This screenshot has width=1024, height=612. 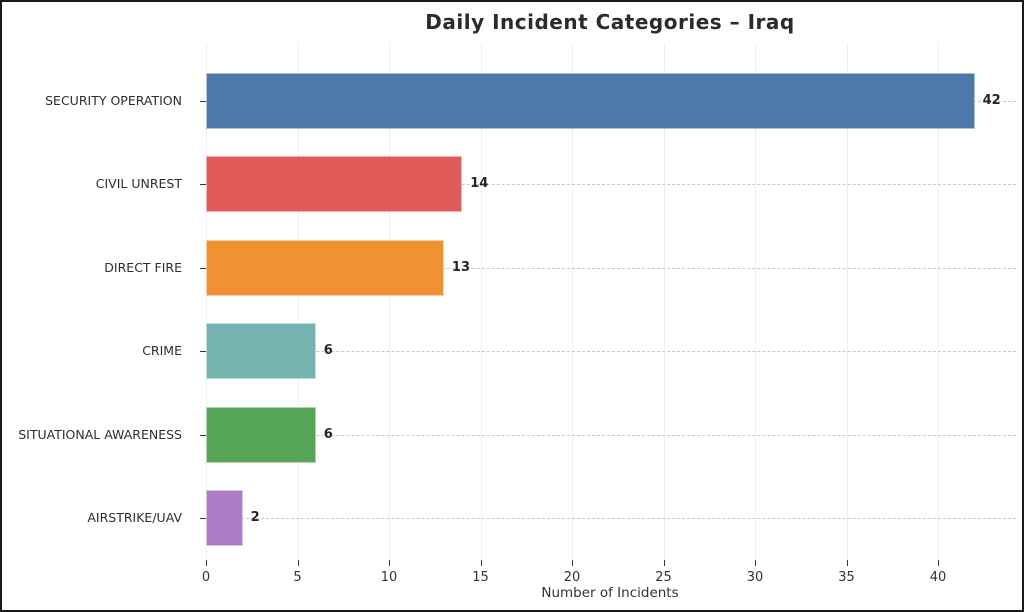 I want to click on x-axis-label: Number of Incidents, so click(x=610, y=593).